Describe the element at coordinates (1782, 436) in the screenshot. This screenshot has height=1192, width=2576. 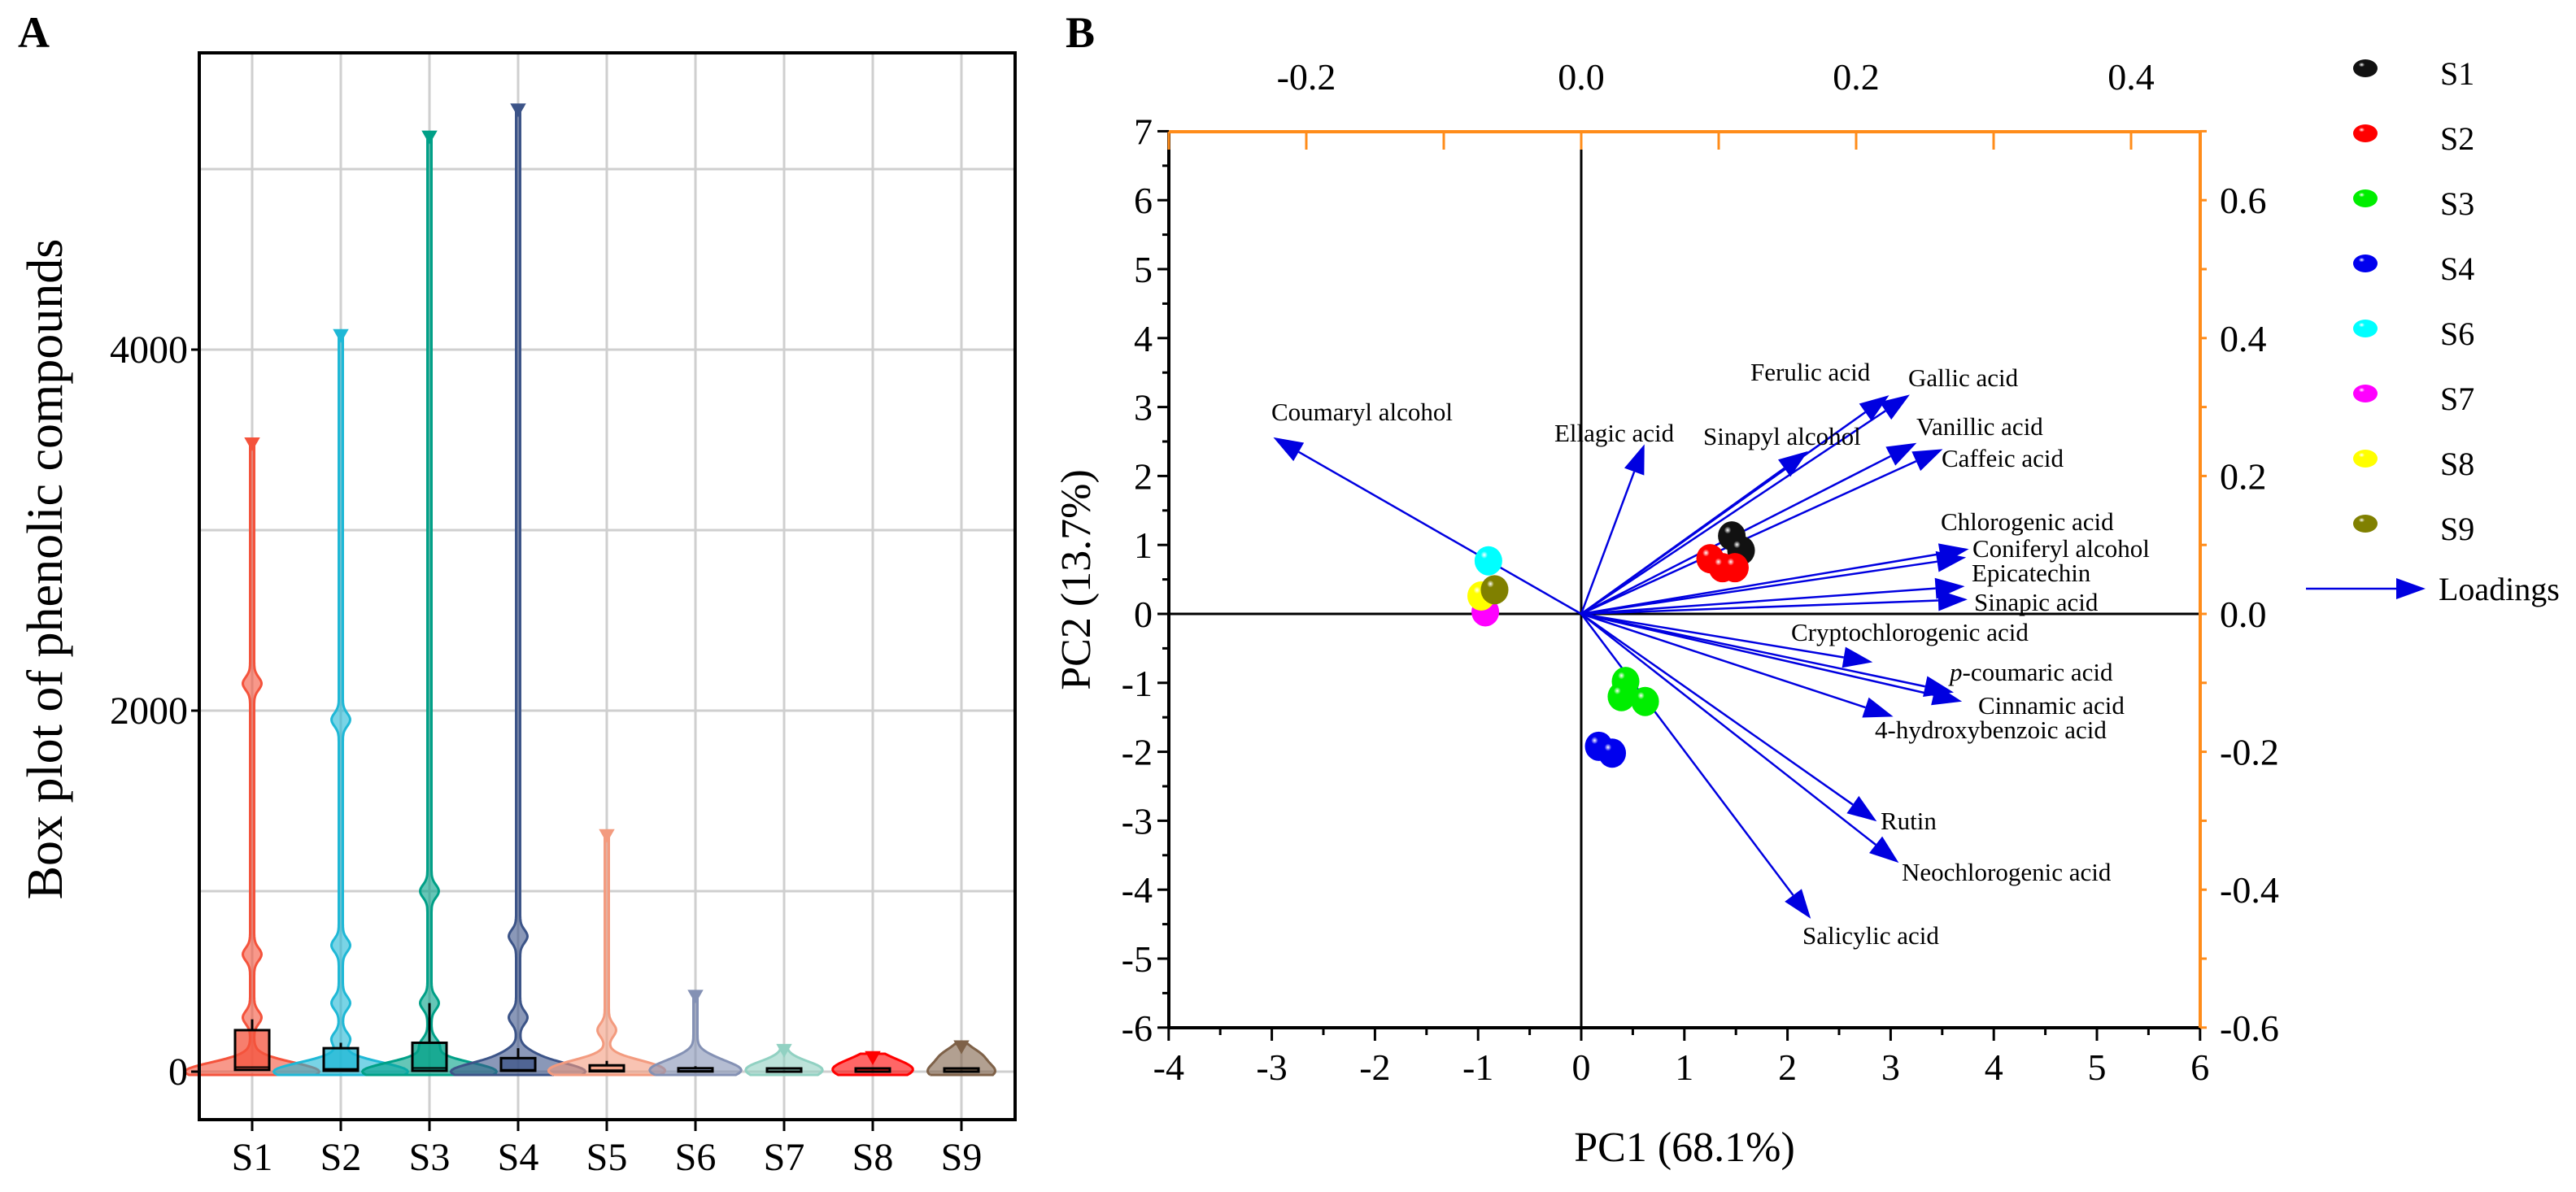
I see `loading-label: Sinapyl alcohol` at that location.